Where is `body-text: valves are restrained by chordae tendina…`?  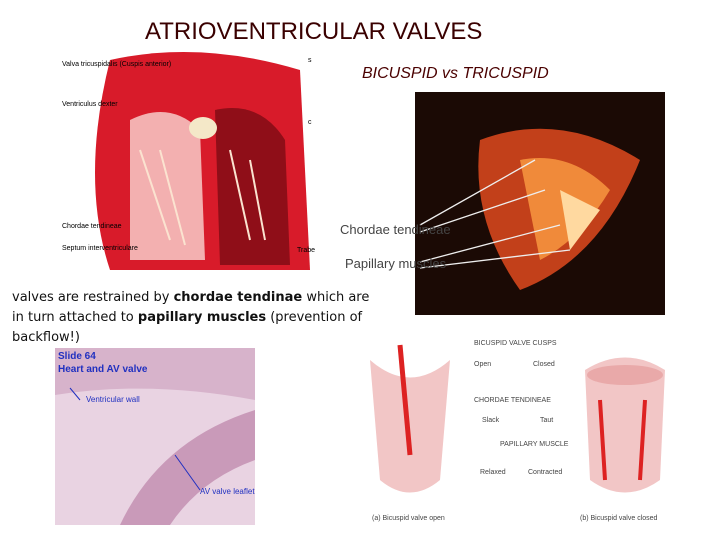
body-text: valves are restrained by chordae tendina… is located at coordinates (197, 318).